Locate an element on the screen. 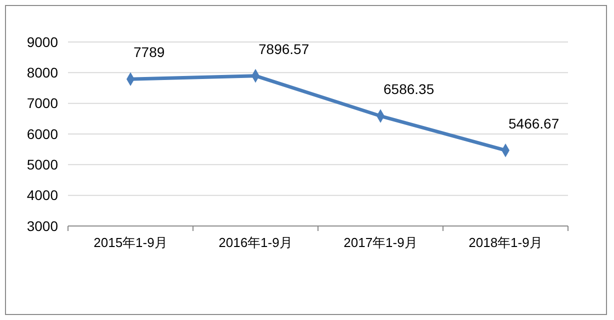  data-label: 7896.57 is located at coordinates (284, 48).